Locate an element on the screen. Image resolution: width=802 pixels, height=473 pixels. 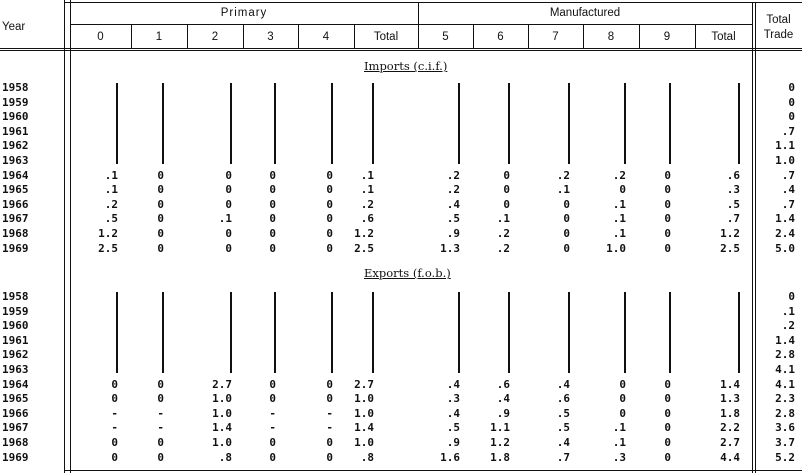
total-trade-cell: 5.0 is located at coordinates (785, 248).